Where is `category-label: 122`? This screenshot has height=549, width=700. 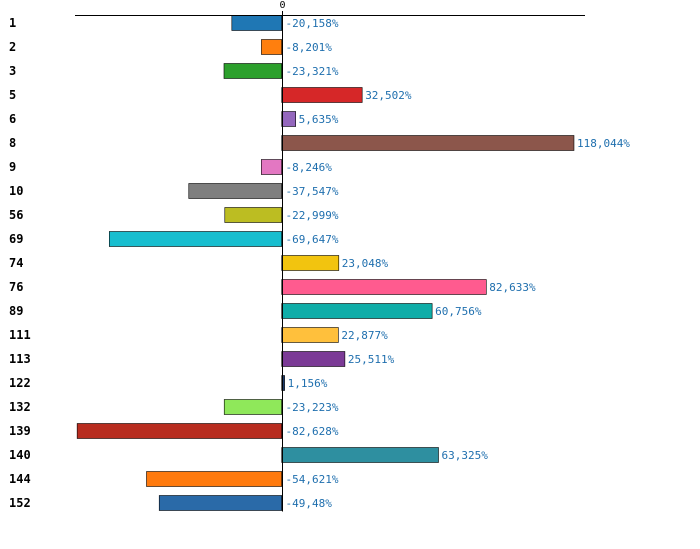
category-label: 122 is located at coordinates (20, 383).